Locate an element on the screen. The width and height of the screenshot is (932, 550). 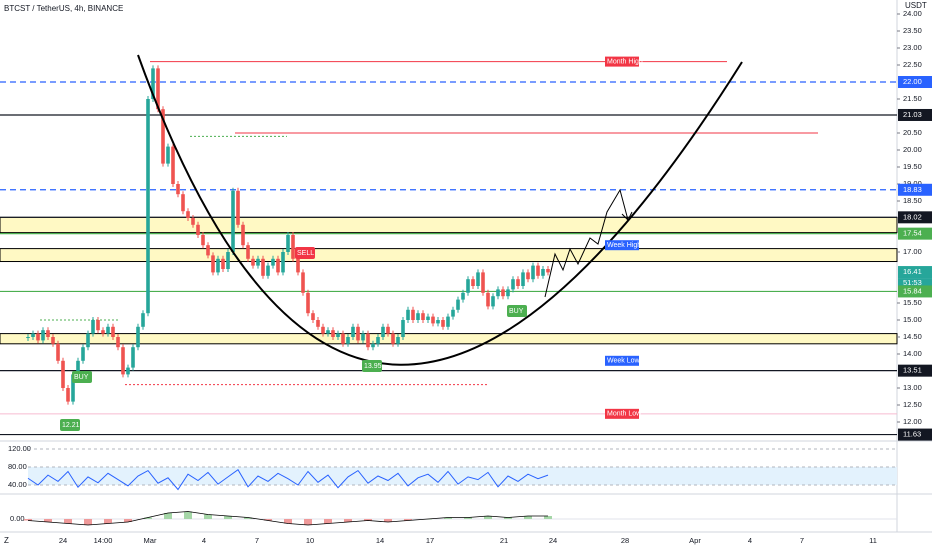
price-tick-label: 22.50 is located at coordinates (912, 64).